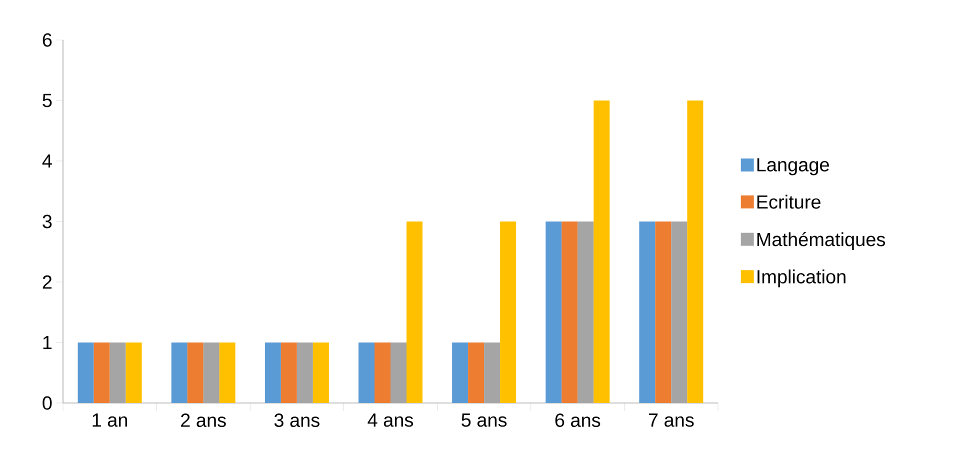 Image resolution: width=972 pixels, height=461 pixels. Describe the element at coordinates (47, 403) in the screenshot. I see `y-tick-label: 0` at that location.